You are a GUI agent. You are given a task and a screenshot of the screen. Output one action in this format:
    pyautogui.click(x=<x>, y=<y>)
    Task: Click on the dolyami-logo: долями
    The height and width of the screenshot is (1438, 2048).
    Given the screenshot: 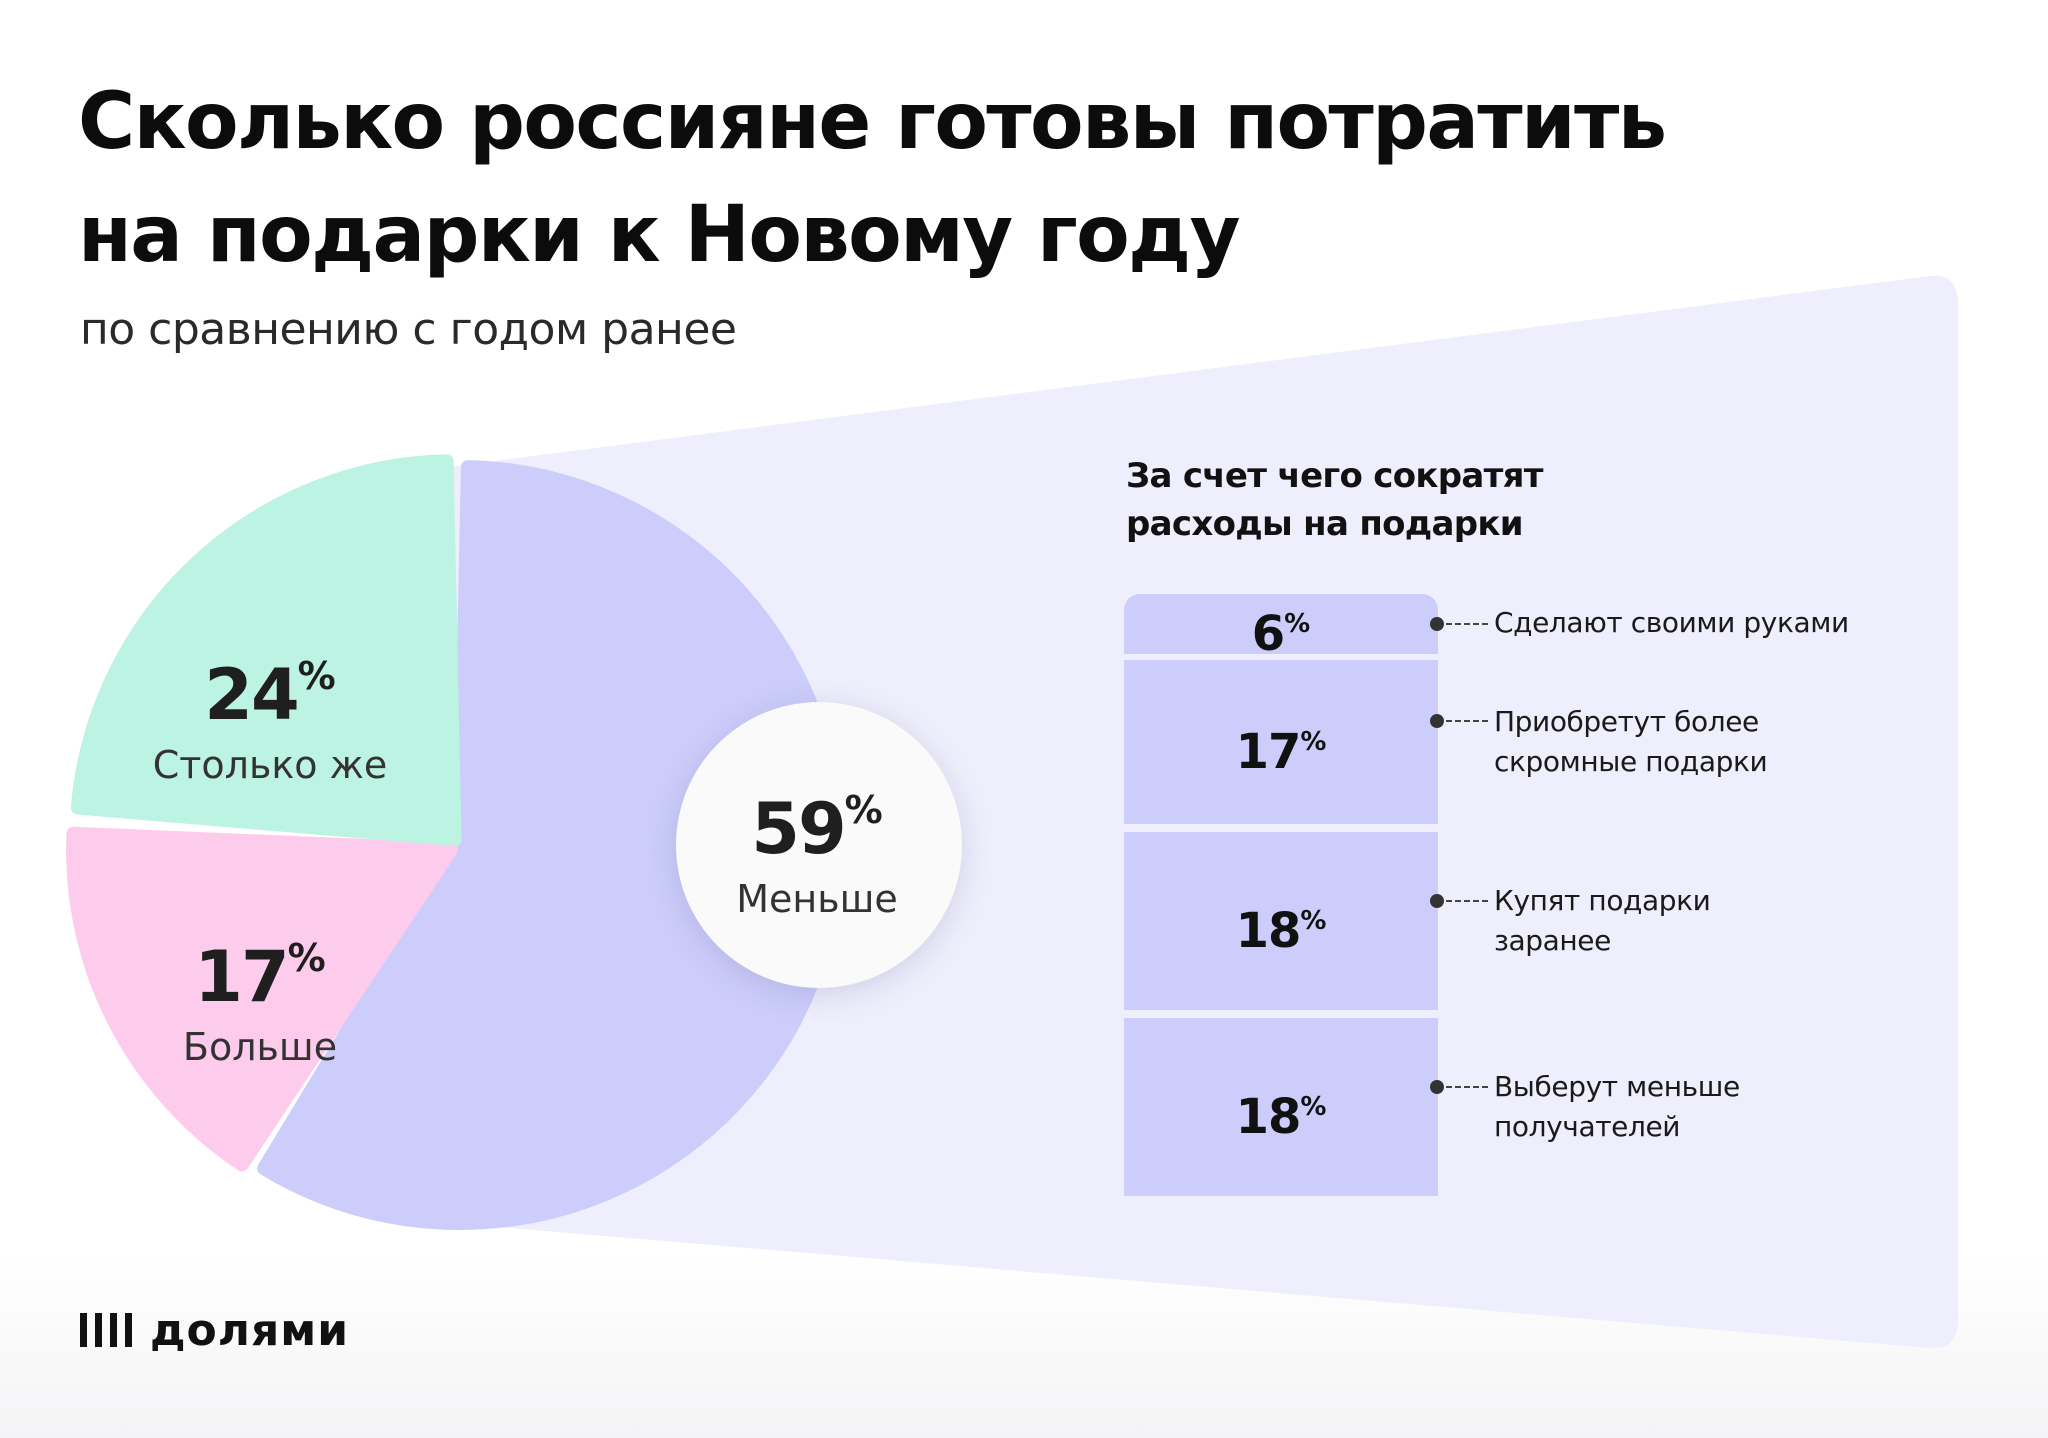 What is the action you would take?
    pyautogui.click(x=215, y=1330)
    